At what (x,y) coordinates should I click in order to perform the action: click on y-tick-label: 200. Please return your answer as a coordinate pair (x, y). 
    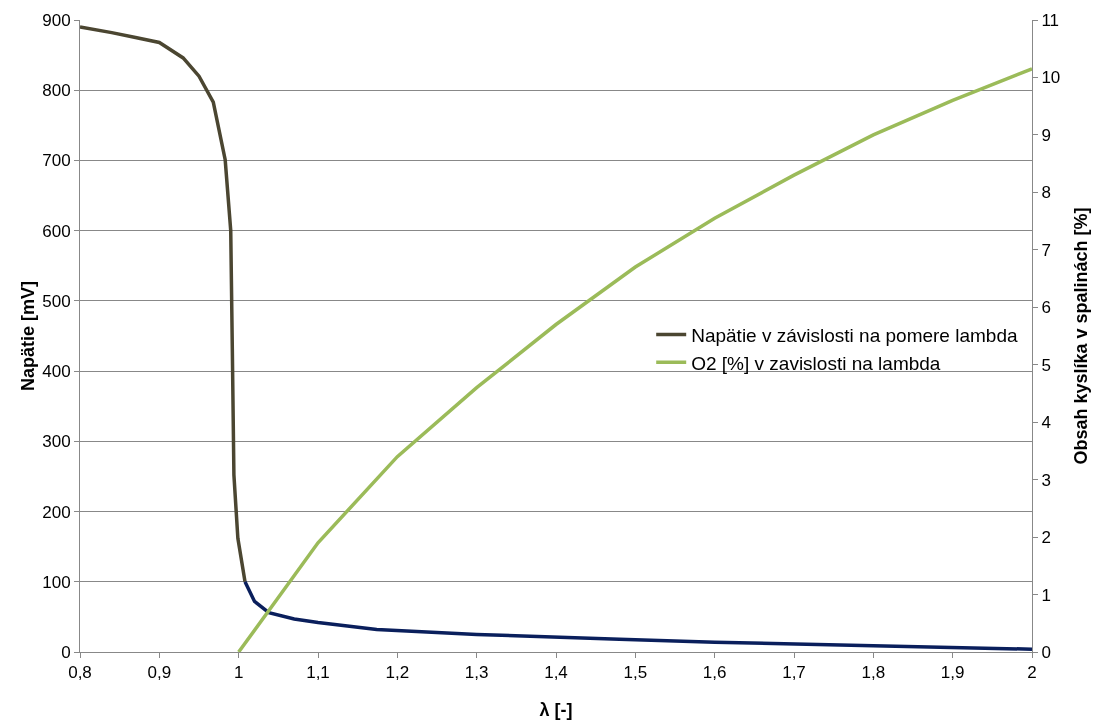
    Looking at the image, I should click on (56, 512).